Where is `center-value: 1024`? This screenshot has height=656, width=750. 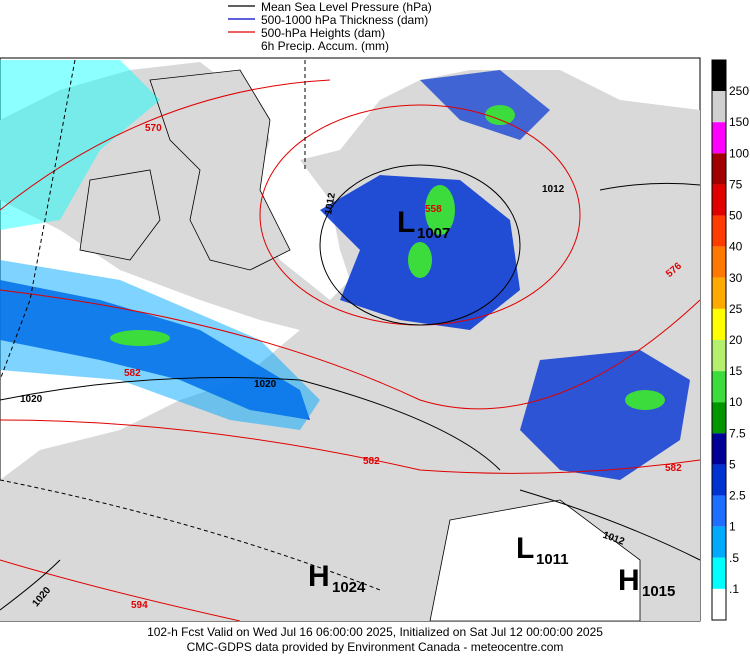 center-value: 1024 is located at coordinates (349, 587).